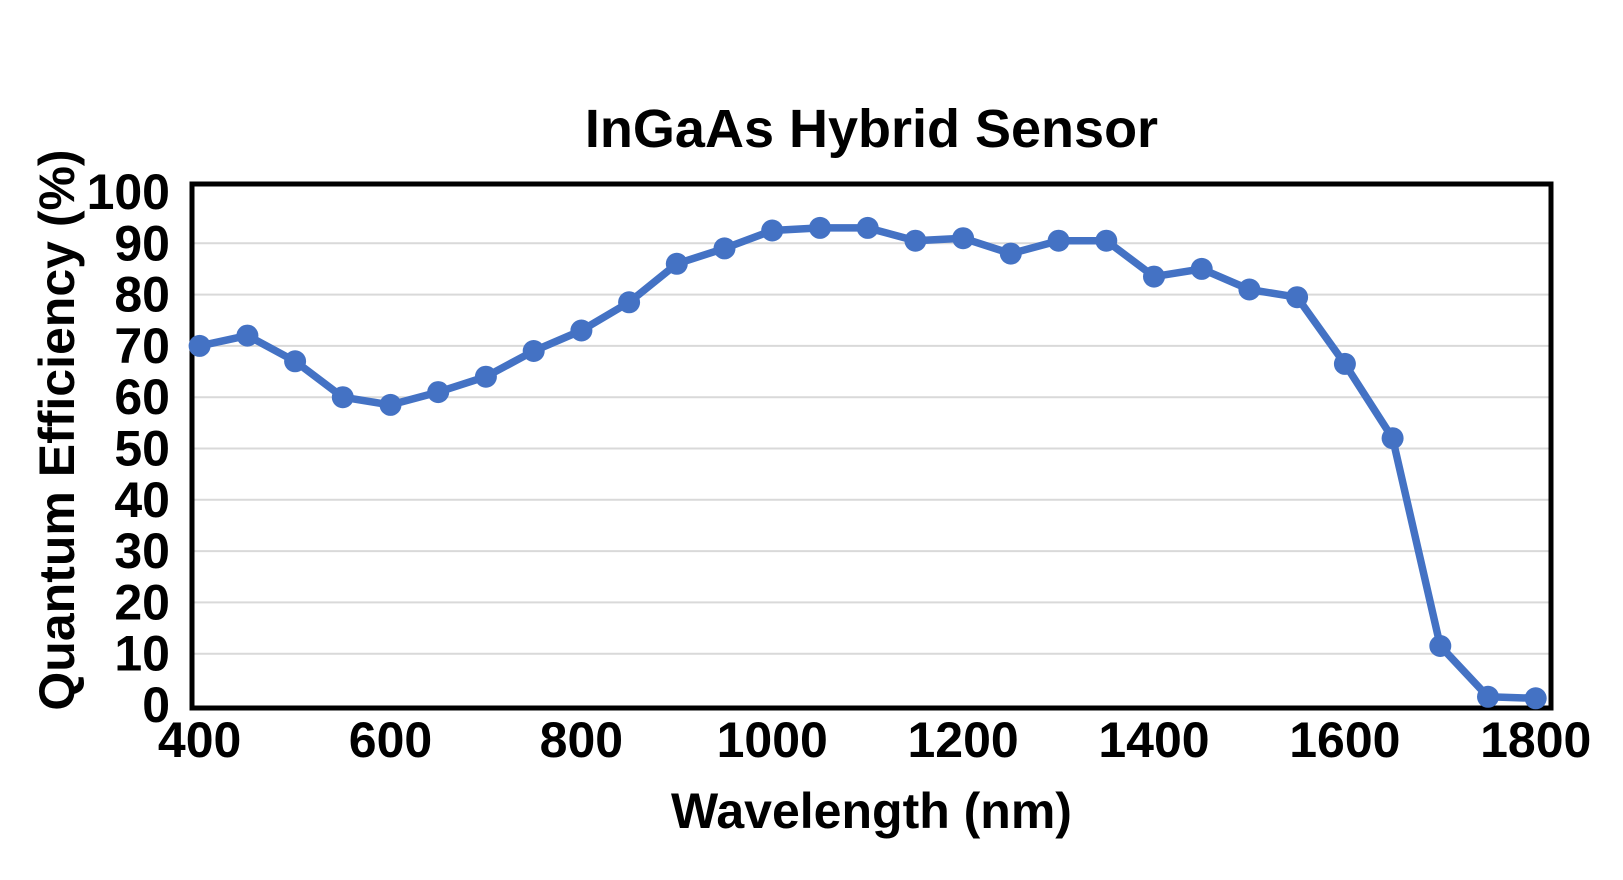 The height and width of the screenshot is (880, 1623). Describe the element at coordinates (871, 129) in the screenshot. I see `chart-title: InGaAs Hybrid Sensor` at that location.